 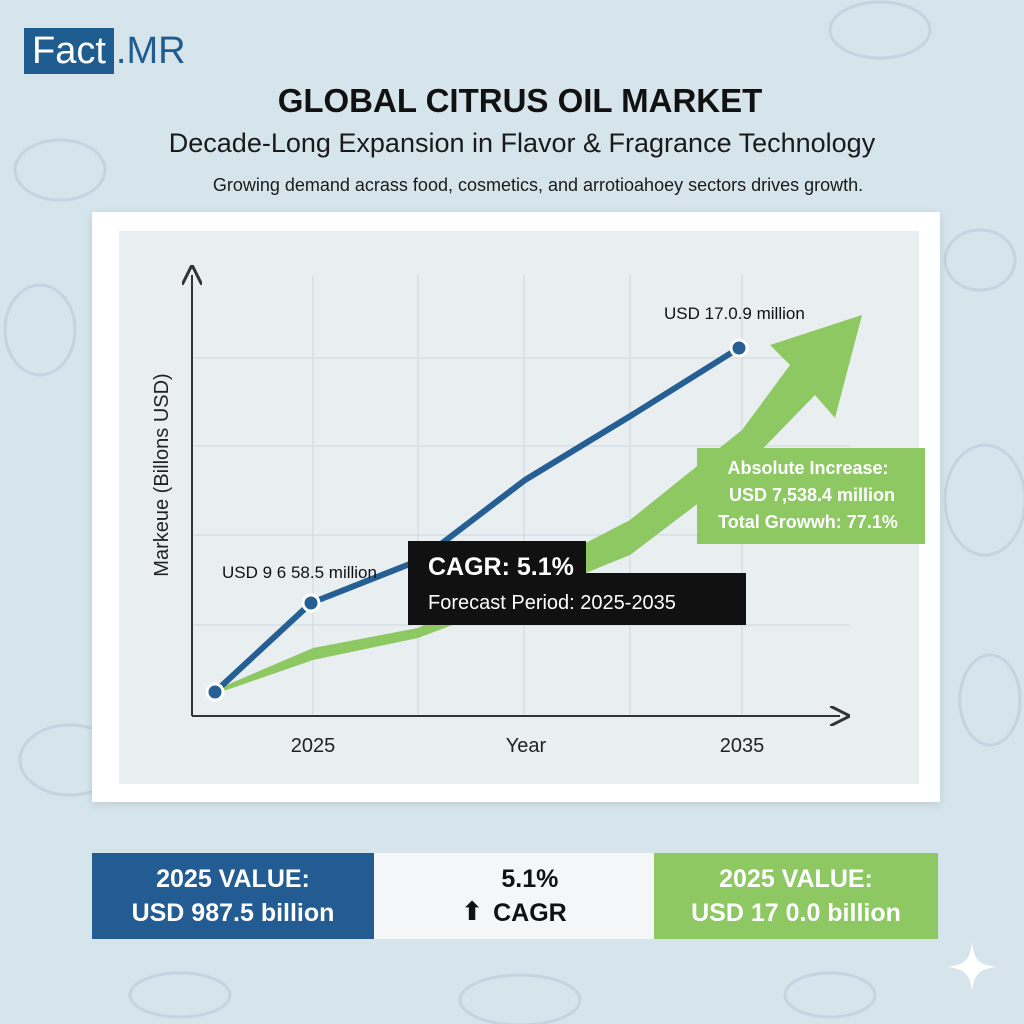 What do you see at coordinates (233, 913) in the screenshot?
I see `stat-left-value: USD 987.5 billion` at bounding box center [233, 913].